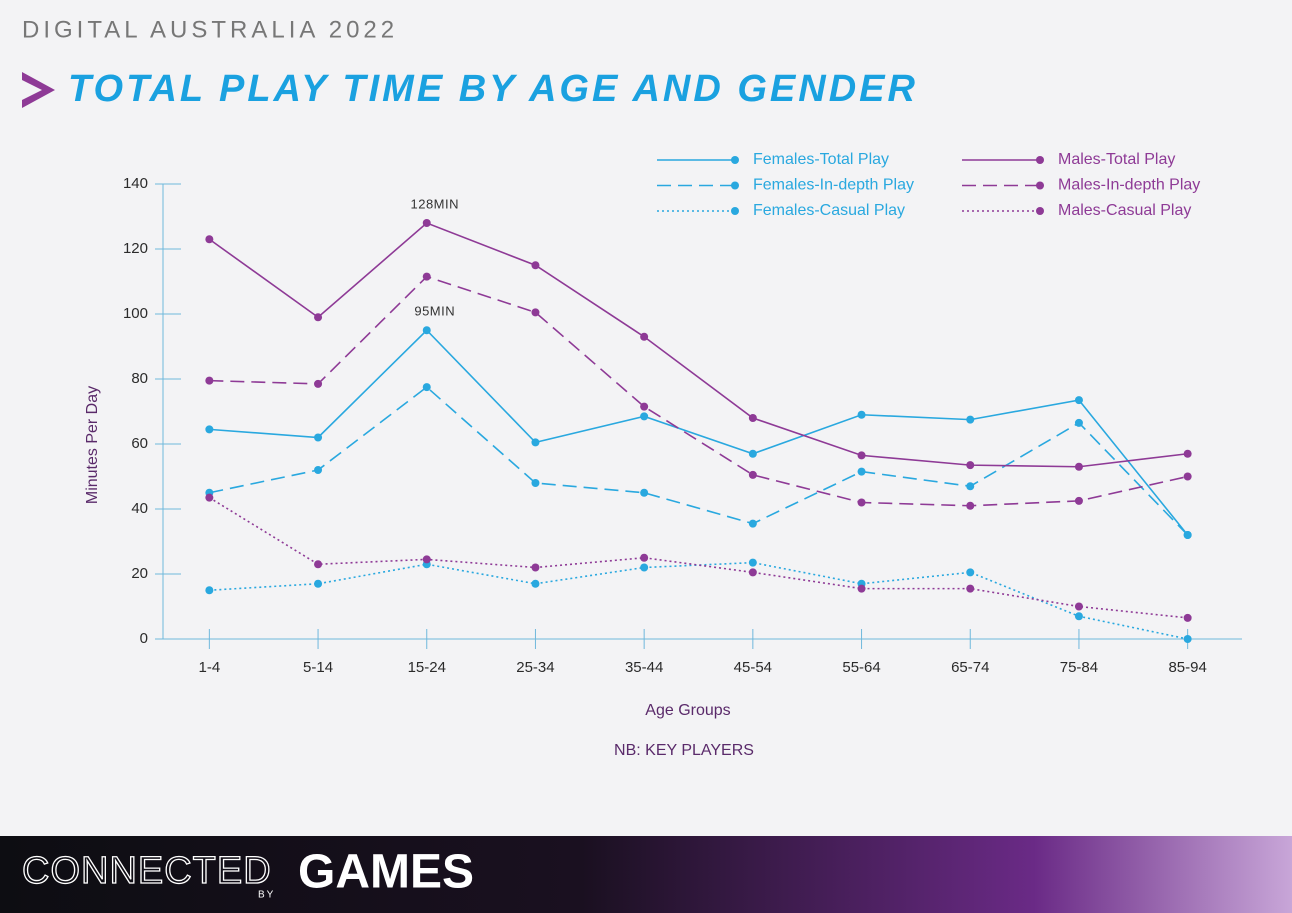  I want to click on footer-by: BY, so click(266, 895).